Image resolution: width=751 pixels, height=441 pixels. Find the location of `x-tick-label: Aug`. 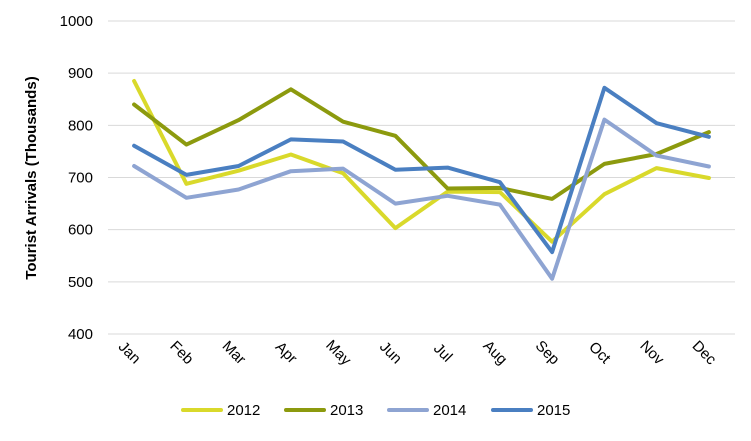

x-tick-label: Aug is located at coordinates (495, 352).